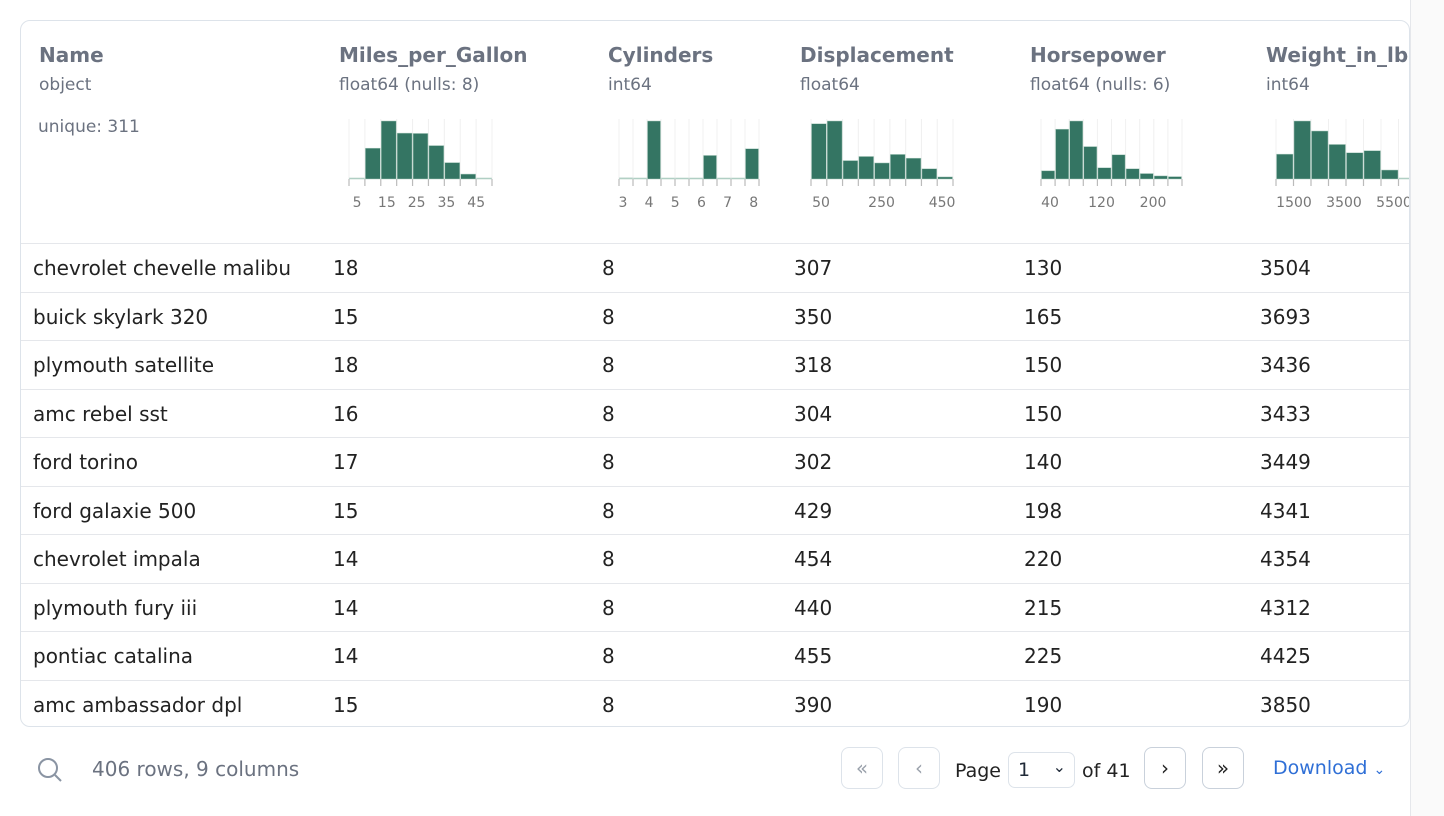 The height and width of the screenshot is (816, 1444). I want to click on download-label: Download, so click(1320, 768).